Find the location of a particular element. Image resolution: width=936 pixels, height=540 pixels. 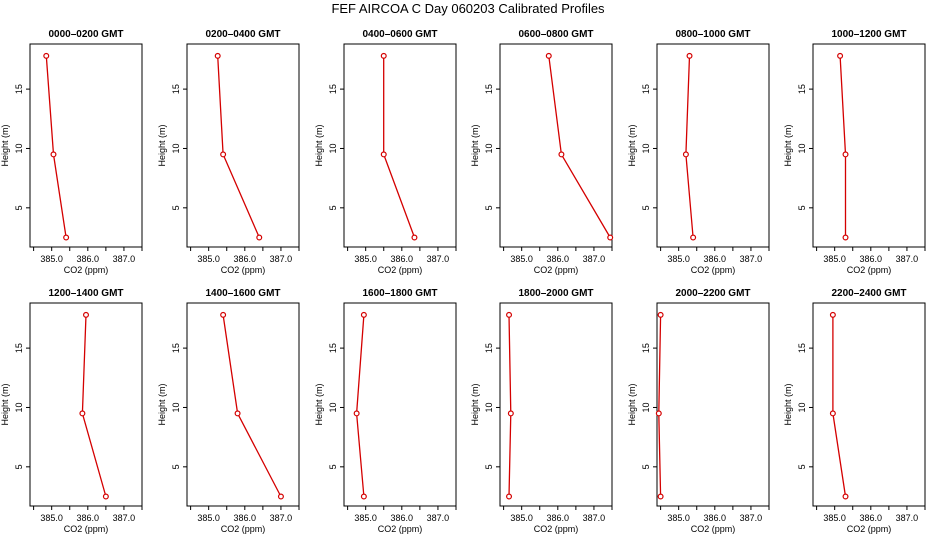

panel-title: 1000–1200 GMT is located at coordinates (868, 34).